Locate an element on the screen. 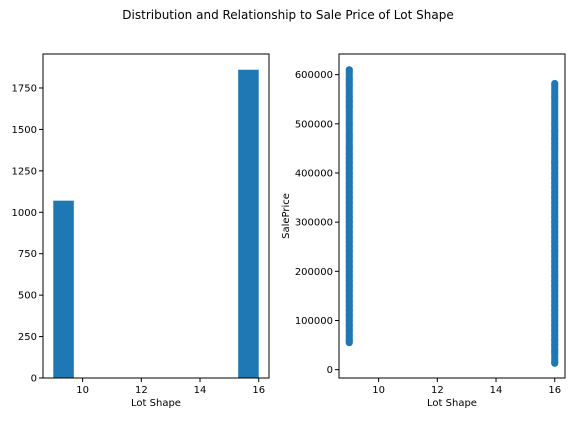 This screenshot has width=576, height=432. x-tick-0: 10 is located at coordinates (82, 387).